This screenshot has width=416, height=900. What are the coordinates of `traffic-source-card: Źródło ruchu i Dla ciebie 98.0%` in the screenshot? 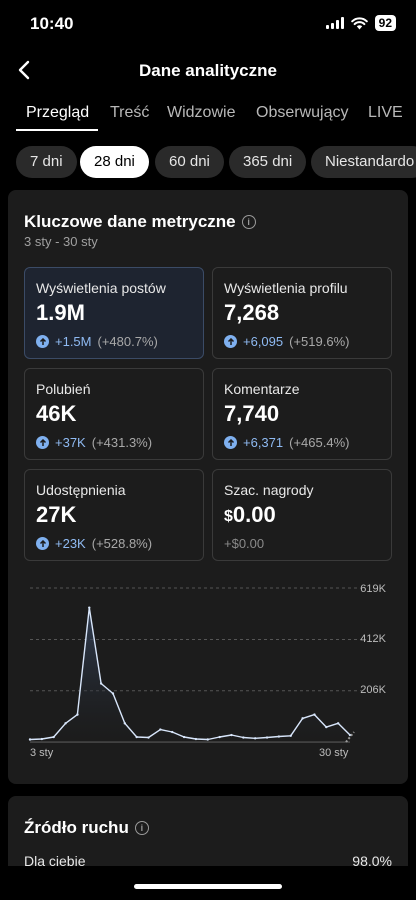 It's located at (208, 836).